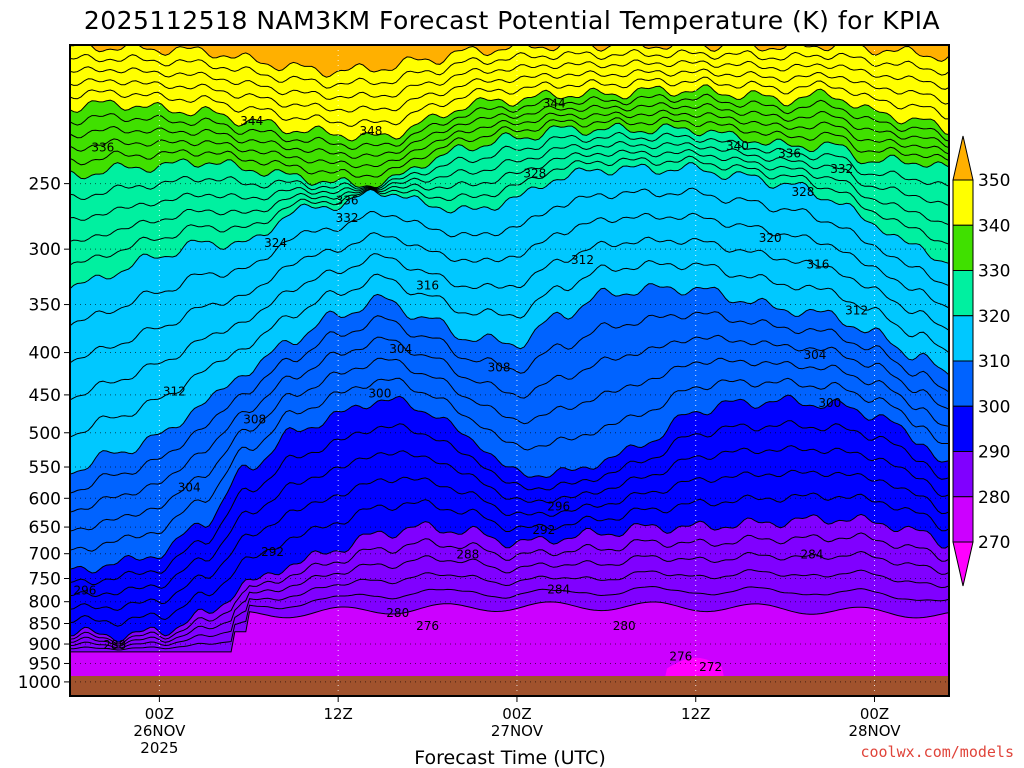  Describe the element at coordinates (45, 579) in the screenshot. I see `y-tick-label: 750` at that location.